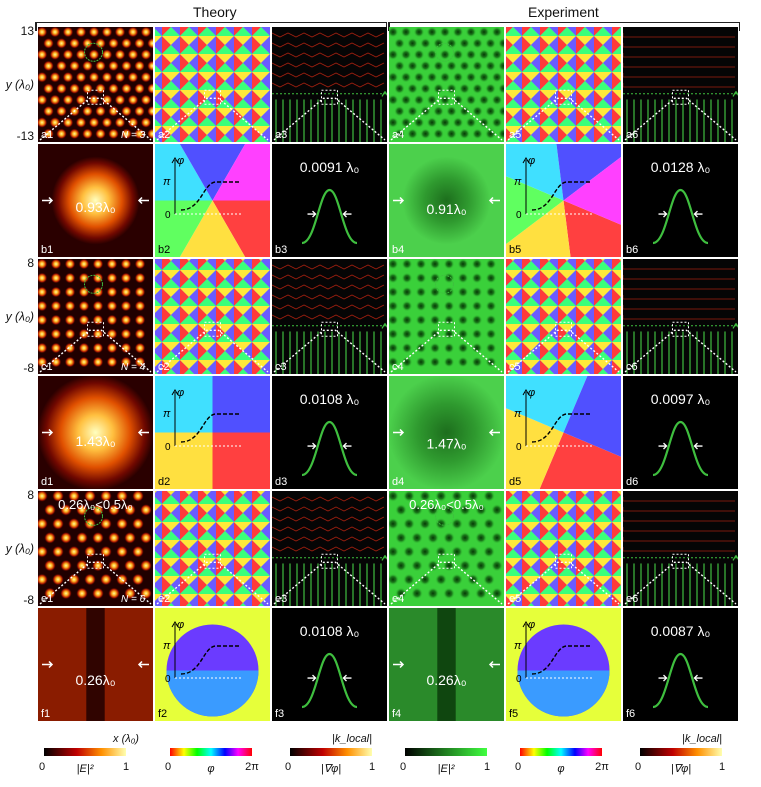  What do you see at coordinates (681, 167) in the screenshot?
I see `kwidth-label-b6: 0.0128 λ₀` at bounding box center [681, 167].